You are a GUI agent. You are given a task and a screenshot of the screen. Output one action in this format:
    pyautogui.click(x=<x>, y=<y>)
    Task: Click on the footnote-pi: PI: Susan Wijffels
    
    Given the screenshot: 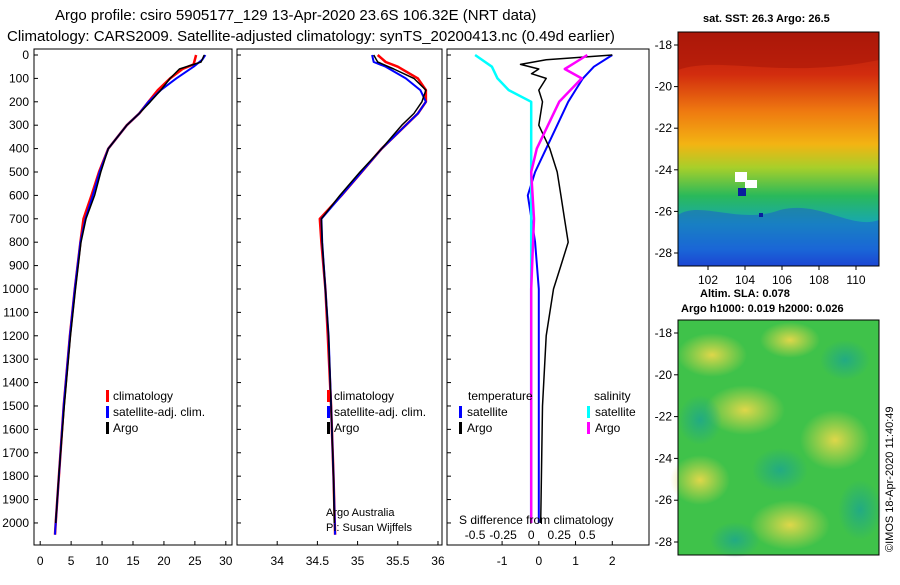 What is the action you would take?
    pyautogui.click(x=369, y=528)
    